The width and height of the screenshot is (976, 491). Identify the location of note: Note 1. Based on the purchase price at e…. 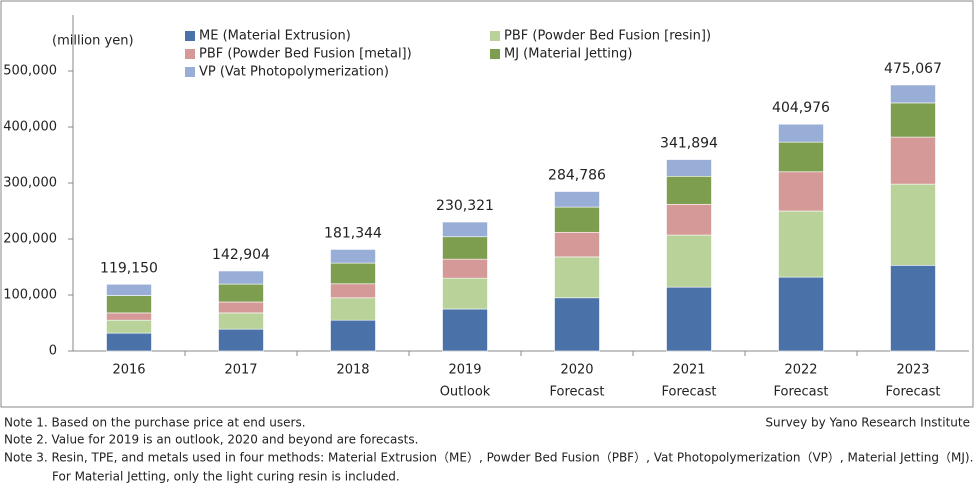
(155, 423).